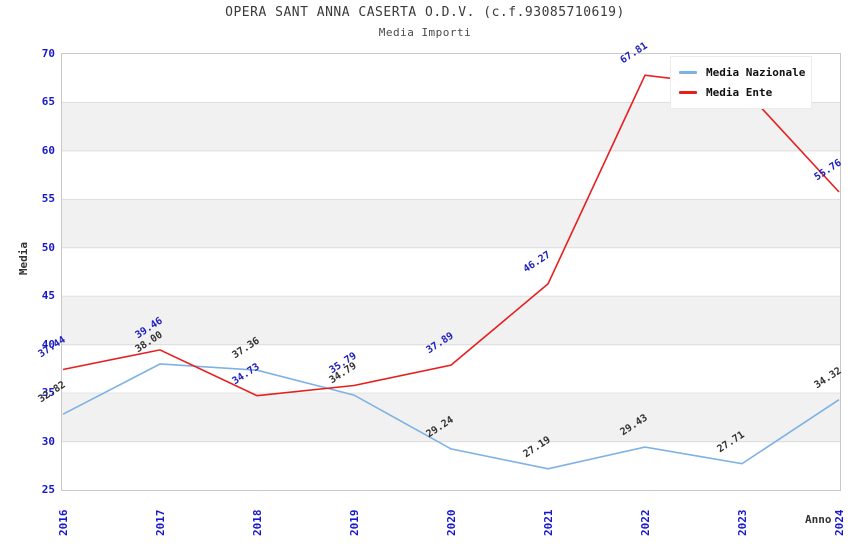 This screenshot has height=550, width=850. What do you see at coordinates (451, 523) in the screenshot?
I see `x-tick-label: 2020` at bounding box center [451, 523].